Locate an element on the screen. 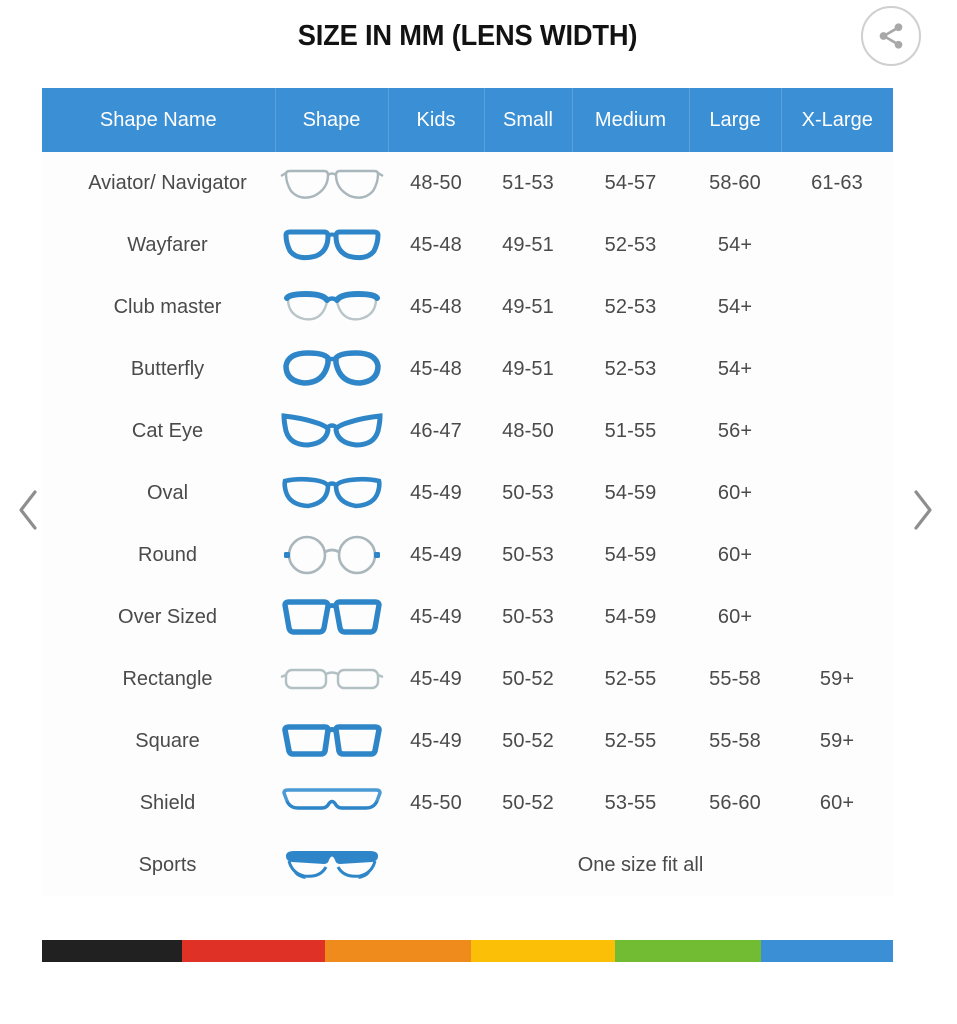  table-row: Butterfly 45-48 is located at coordinates (467, 369).